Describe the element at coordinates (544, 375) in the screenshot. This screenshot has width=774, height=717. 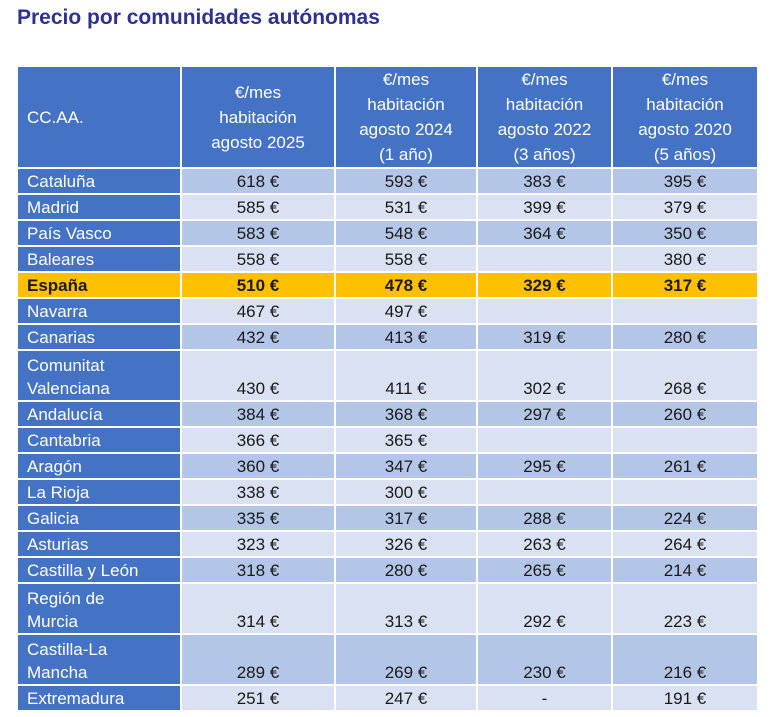
I see `value-2022: 302 €` at that location.